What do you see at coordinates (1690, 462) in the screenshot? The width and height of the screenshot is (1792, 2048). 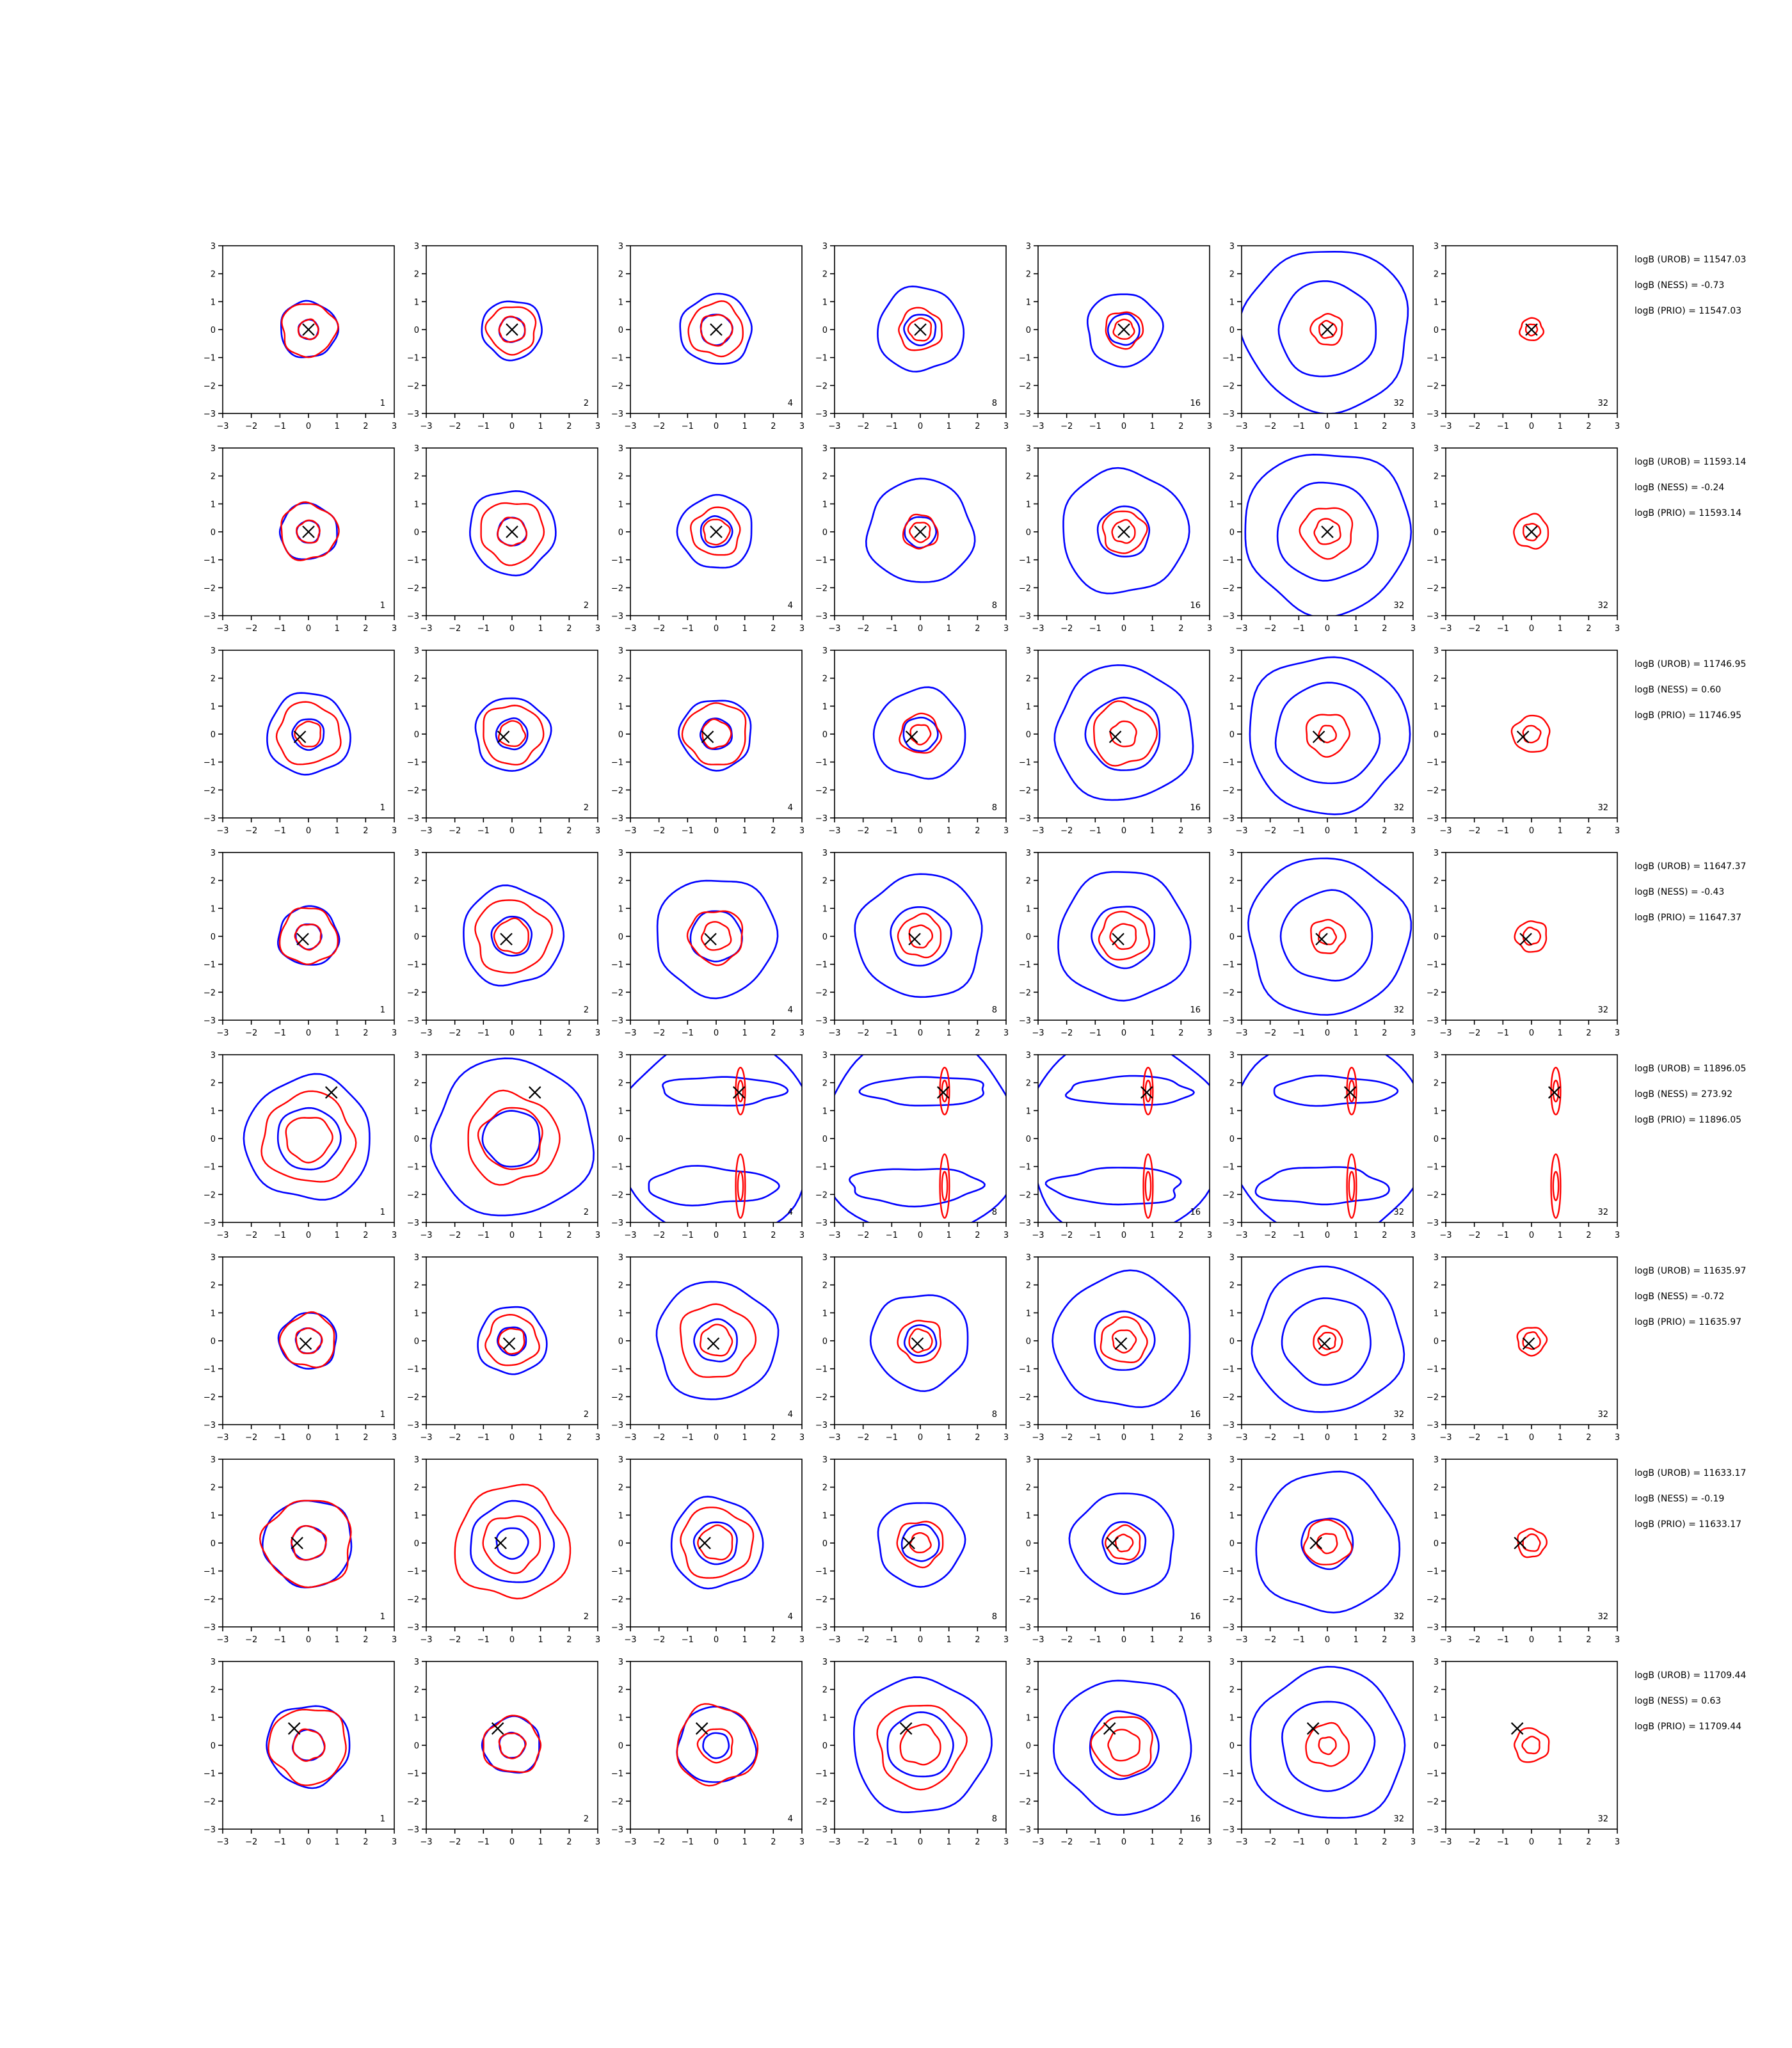 I see `annotation-text: logB (UROB) = 11593.14` at bounding box center [1690, 462].